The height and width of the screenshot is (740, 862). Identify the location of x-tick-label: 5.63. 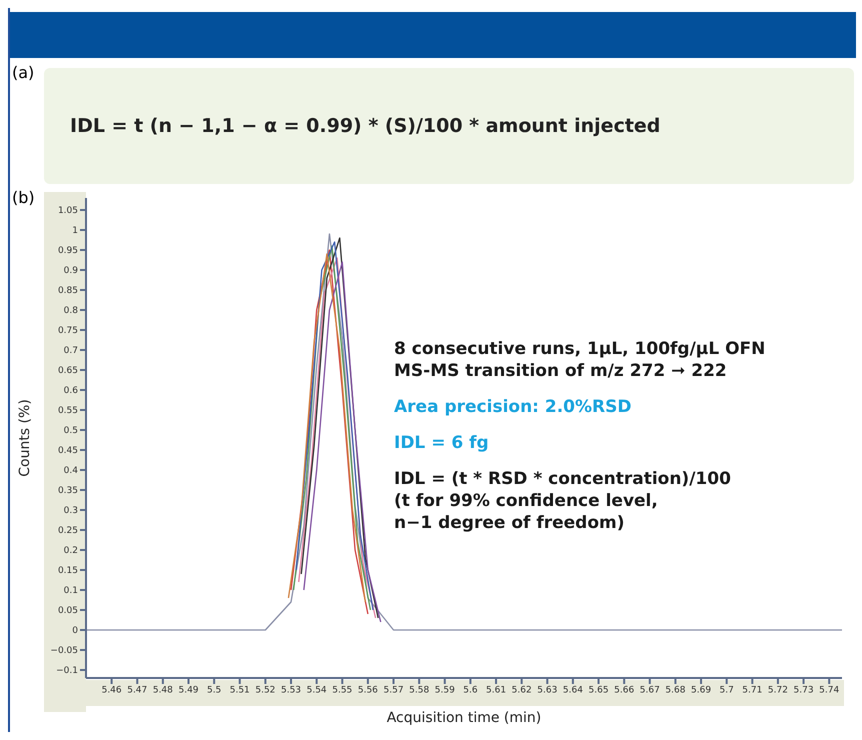
(547, 690).